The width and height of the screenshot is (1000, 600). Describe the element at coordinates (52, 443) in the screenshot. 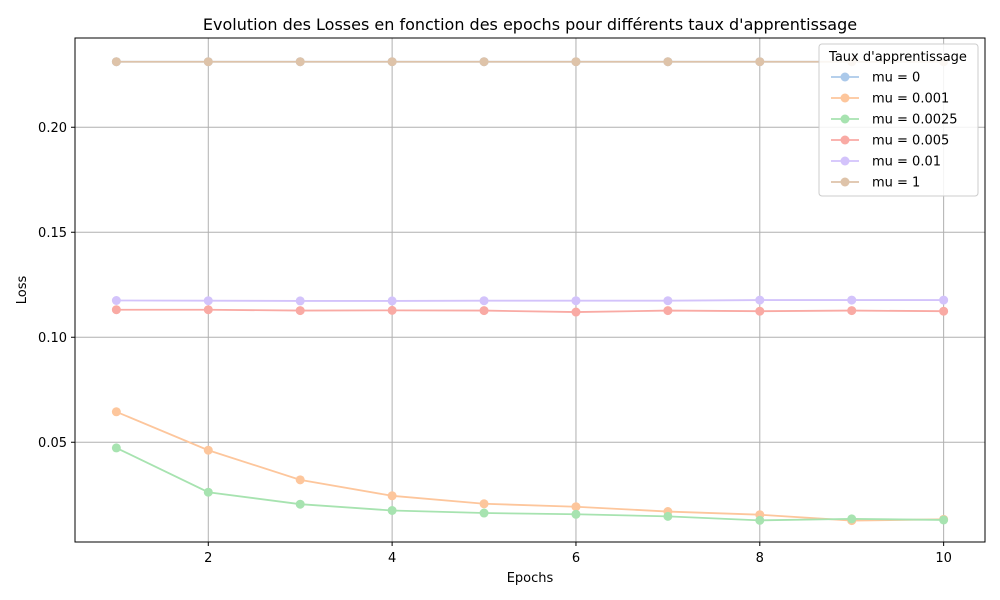

I see `y-tick-label: 0.05` at that location.